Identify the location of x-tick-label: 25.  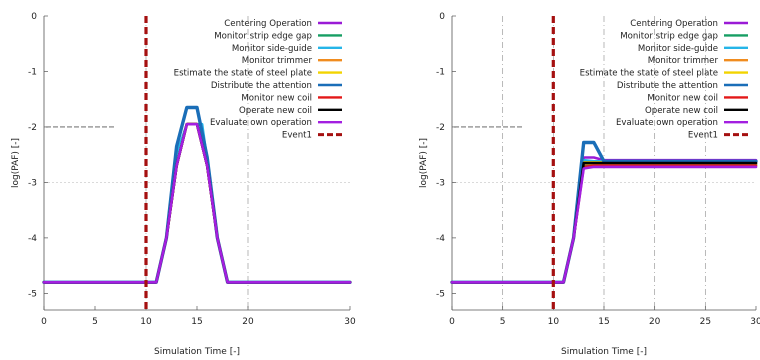
(705, 322).